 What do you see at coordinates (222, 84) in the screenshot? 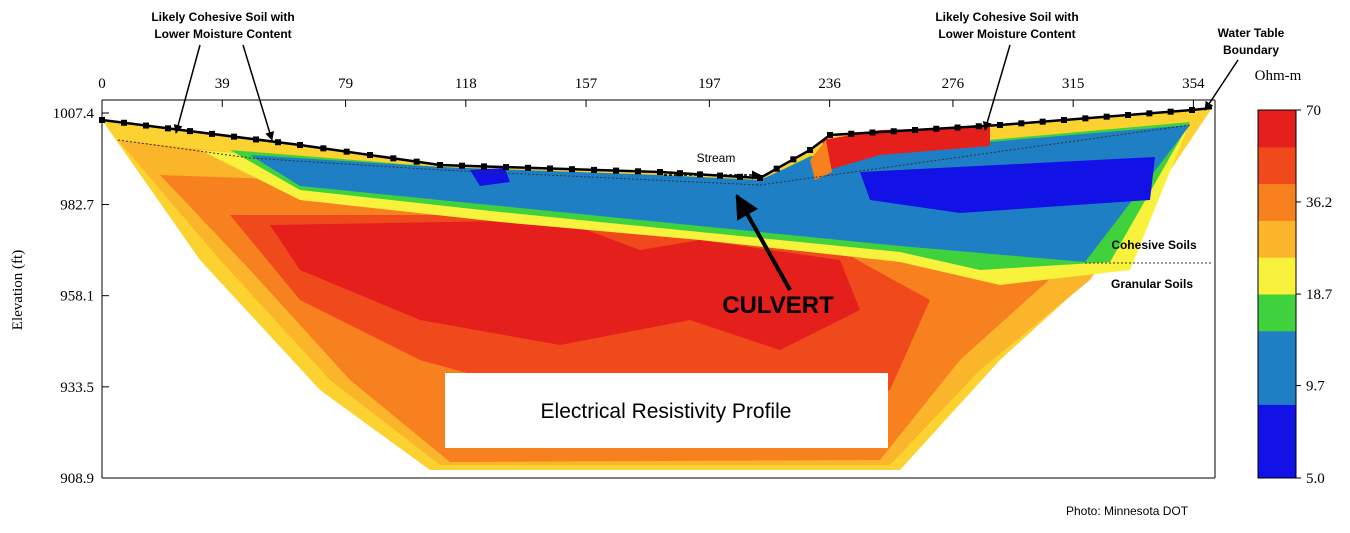
I see `x-tick-label: 39` at bounding box center [222, 84].